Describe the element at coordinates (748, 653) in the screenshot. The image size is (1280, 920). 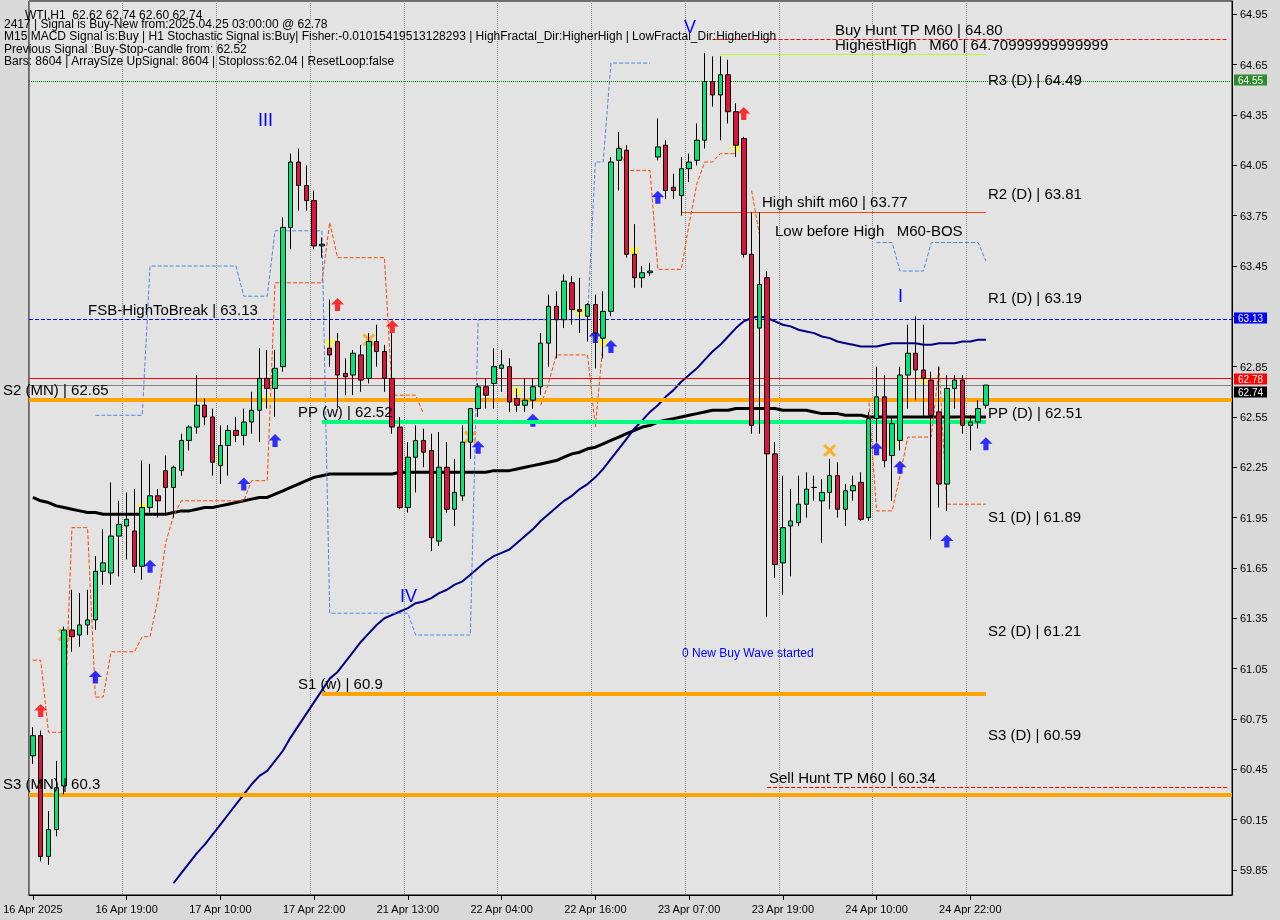
I see `annotation: 0 New Buy Wave started` at that location.